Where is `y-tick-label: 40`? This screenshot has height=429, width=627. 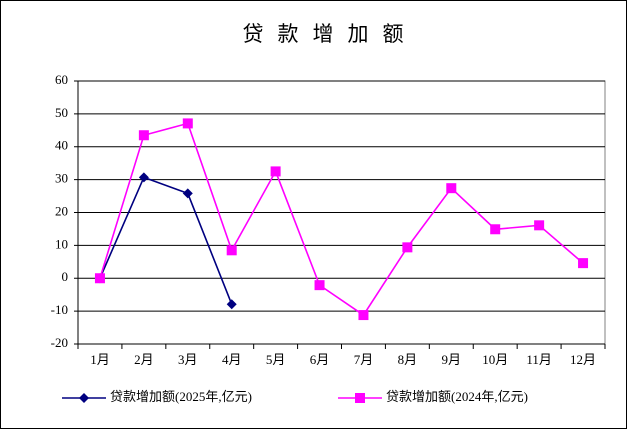
y-tick-label: 40 is located at coordinates (61, 145).